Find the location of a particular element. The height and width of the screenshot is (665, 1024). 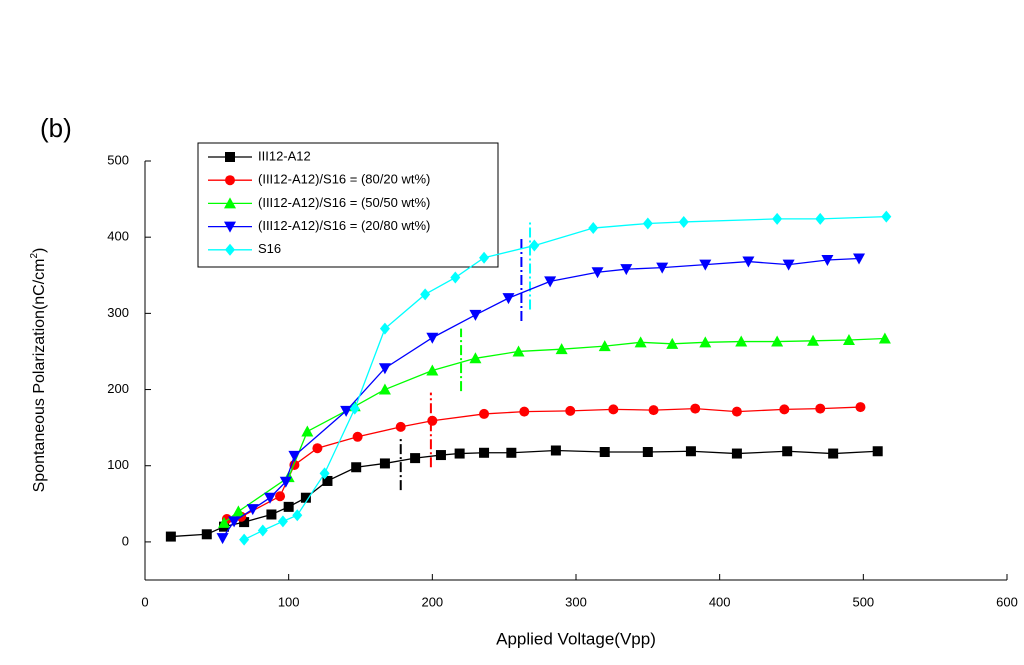

legend-label: (III12-A12)/S16 = (20/80 wt%) is located at coordinates (344, 225).